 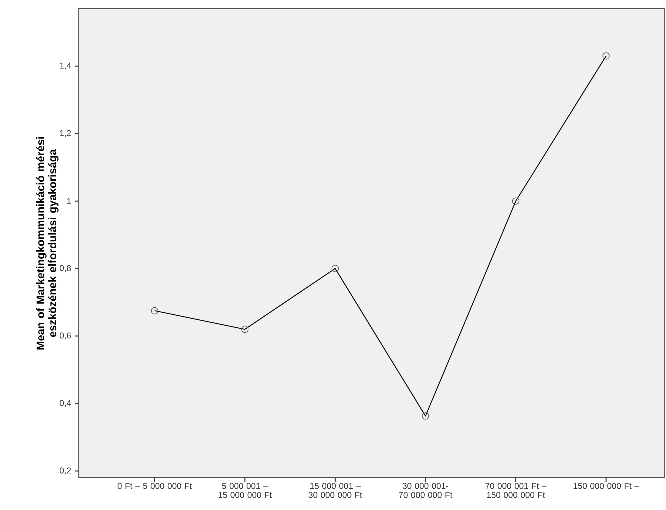 I want to click on y-tick-label: 0,2, so click(x=66, y=471).